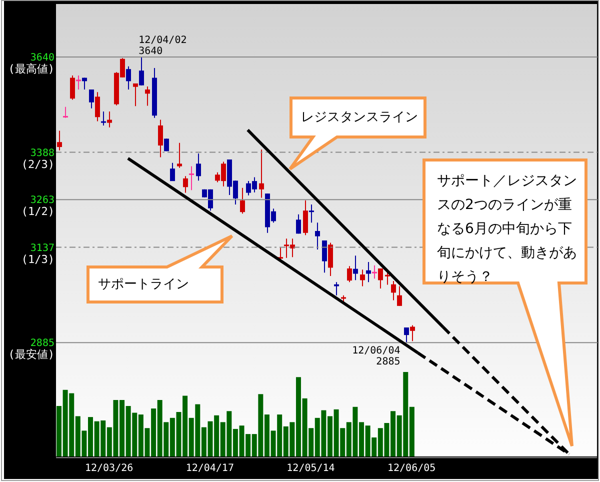 This screenshot has height=482, width=600. I want to click on y-tick-label: 3137 (1/3), so click(37, 254).